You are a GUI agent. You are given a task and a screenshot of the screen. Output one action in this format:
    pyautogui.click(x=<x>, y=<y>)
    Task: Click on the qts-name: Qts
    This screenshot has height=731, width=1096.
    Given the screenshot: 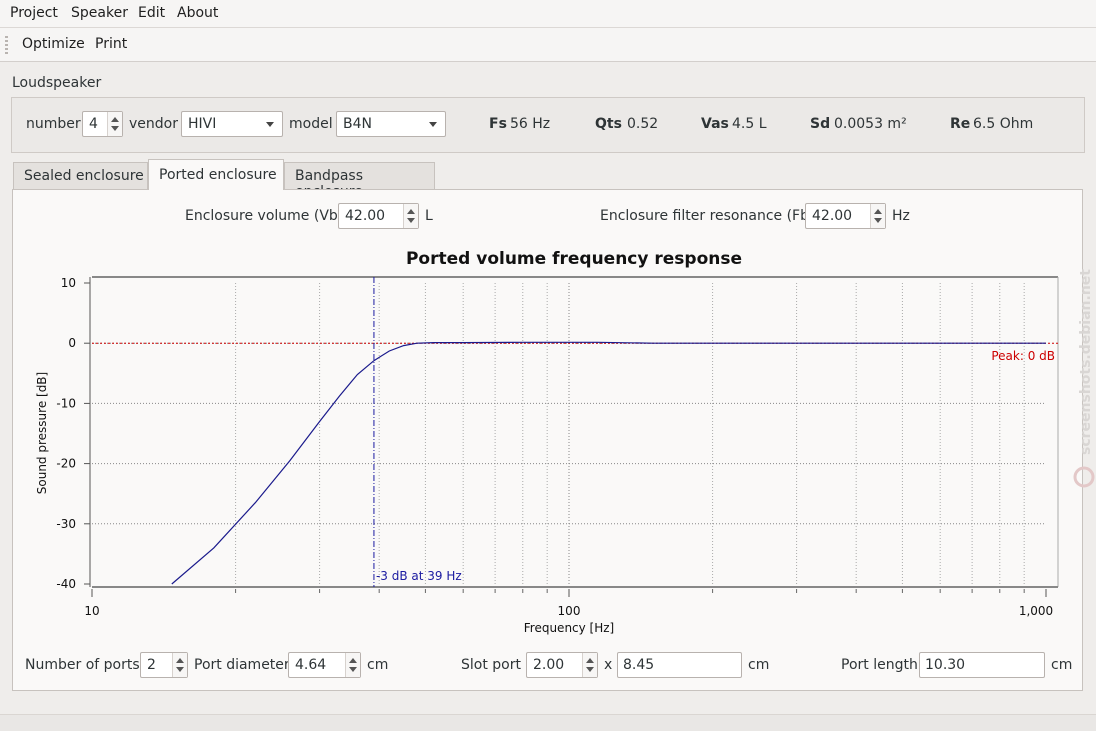 What is the action you would take?
    pyautogui.click(x=608, y=124)
    